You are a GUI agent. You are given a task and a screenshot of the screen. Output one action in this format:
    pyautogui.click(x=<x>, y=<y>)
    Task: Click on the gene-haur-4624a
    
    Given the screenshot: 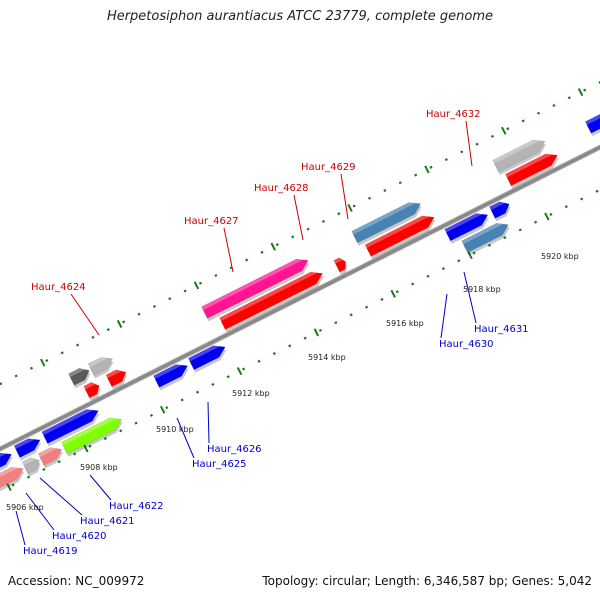 What is the action you would take?
    pyautogui.click(x=79, y=378)
    